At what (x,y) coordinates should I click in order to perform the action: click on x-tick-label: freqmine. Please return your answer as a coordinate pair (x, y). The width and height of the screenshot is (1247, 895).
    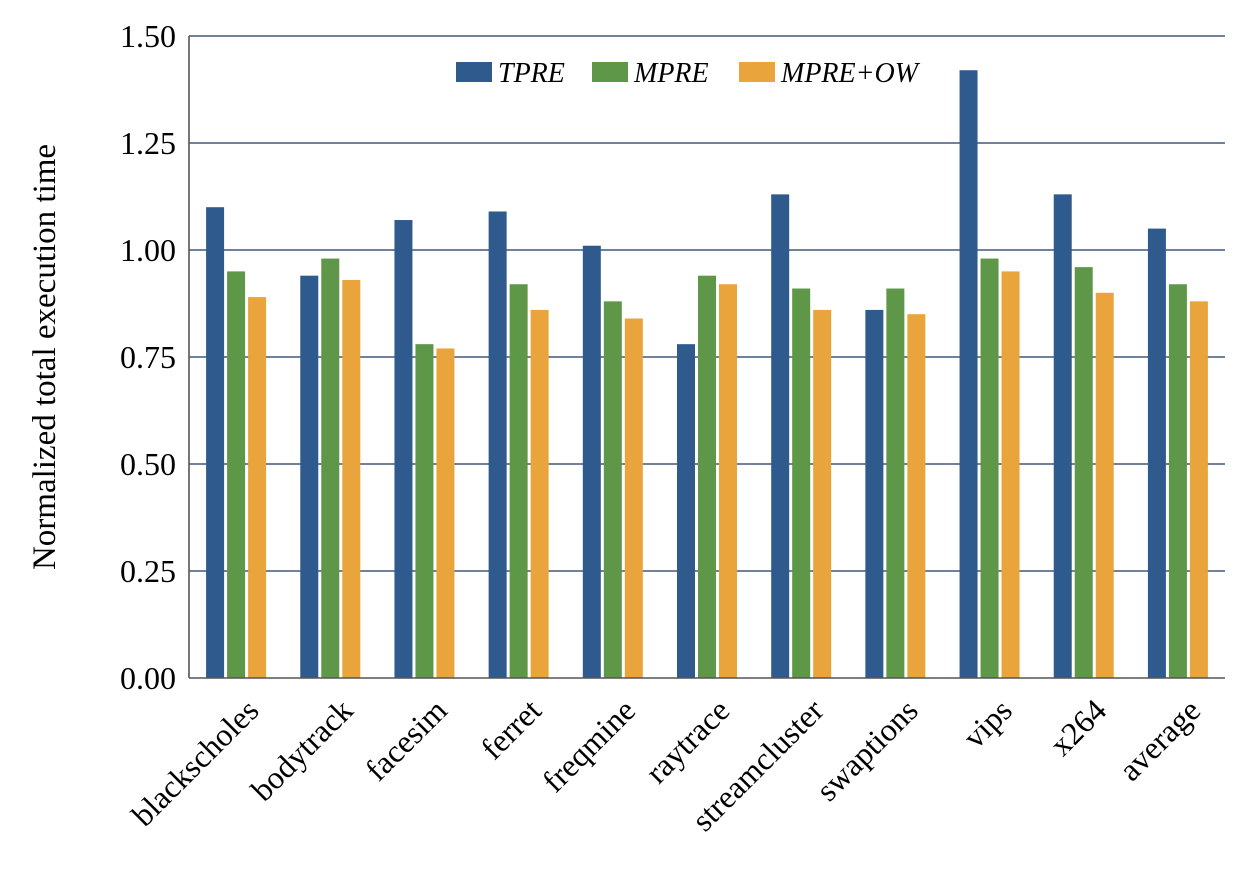
    Looking at the image, I should click on (588, 745).